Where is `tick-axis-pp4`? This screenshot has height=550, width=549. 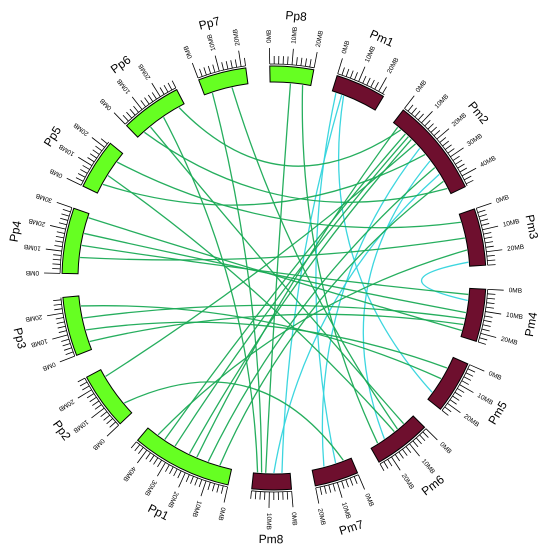 tick-axis-pp4 is located at coordinates (66, 240).